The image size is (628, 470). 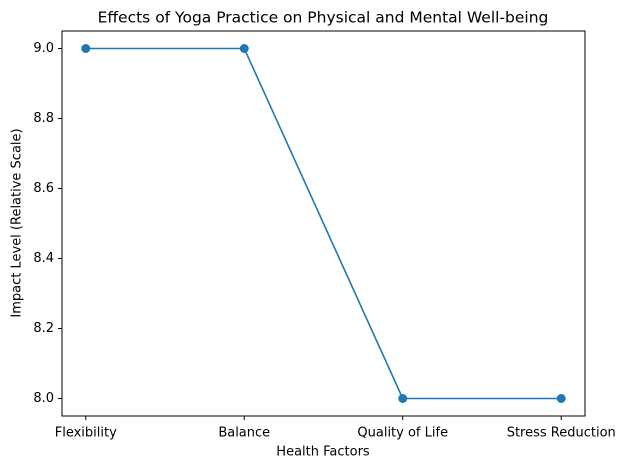 I want to click on x-tick-label: Quality of Life, so click(x=402, y=433).